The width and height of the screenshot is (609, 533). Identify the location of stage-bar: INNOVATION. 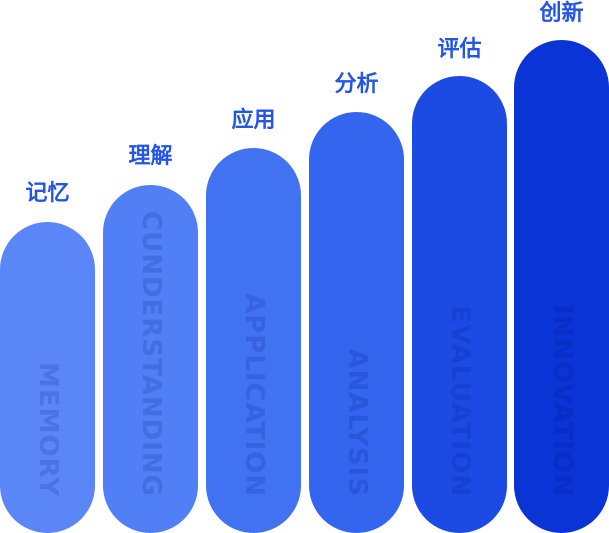
(561, 286).